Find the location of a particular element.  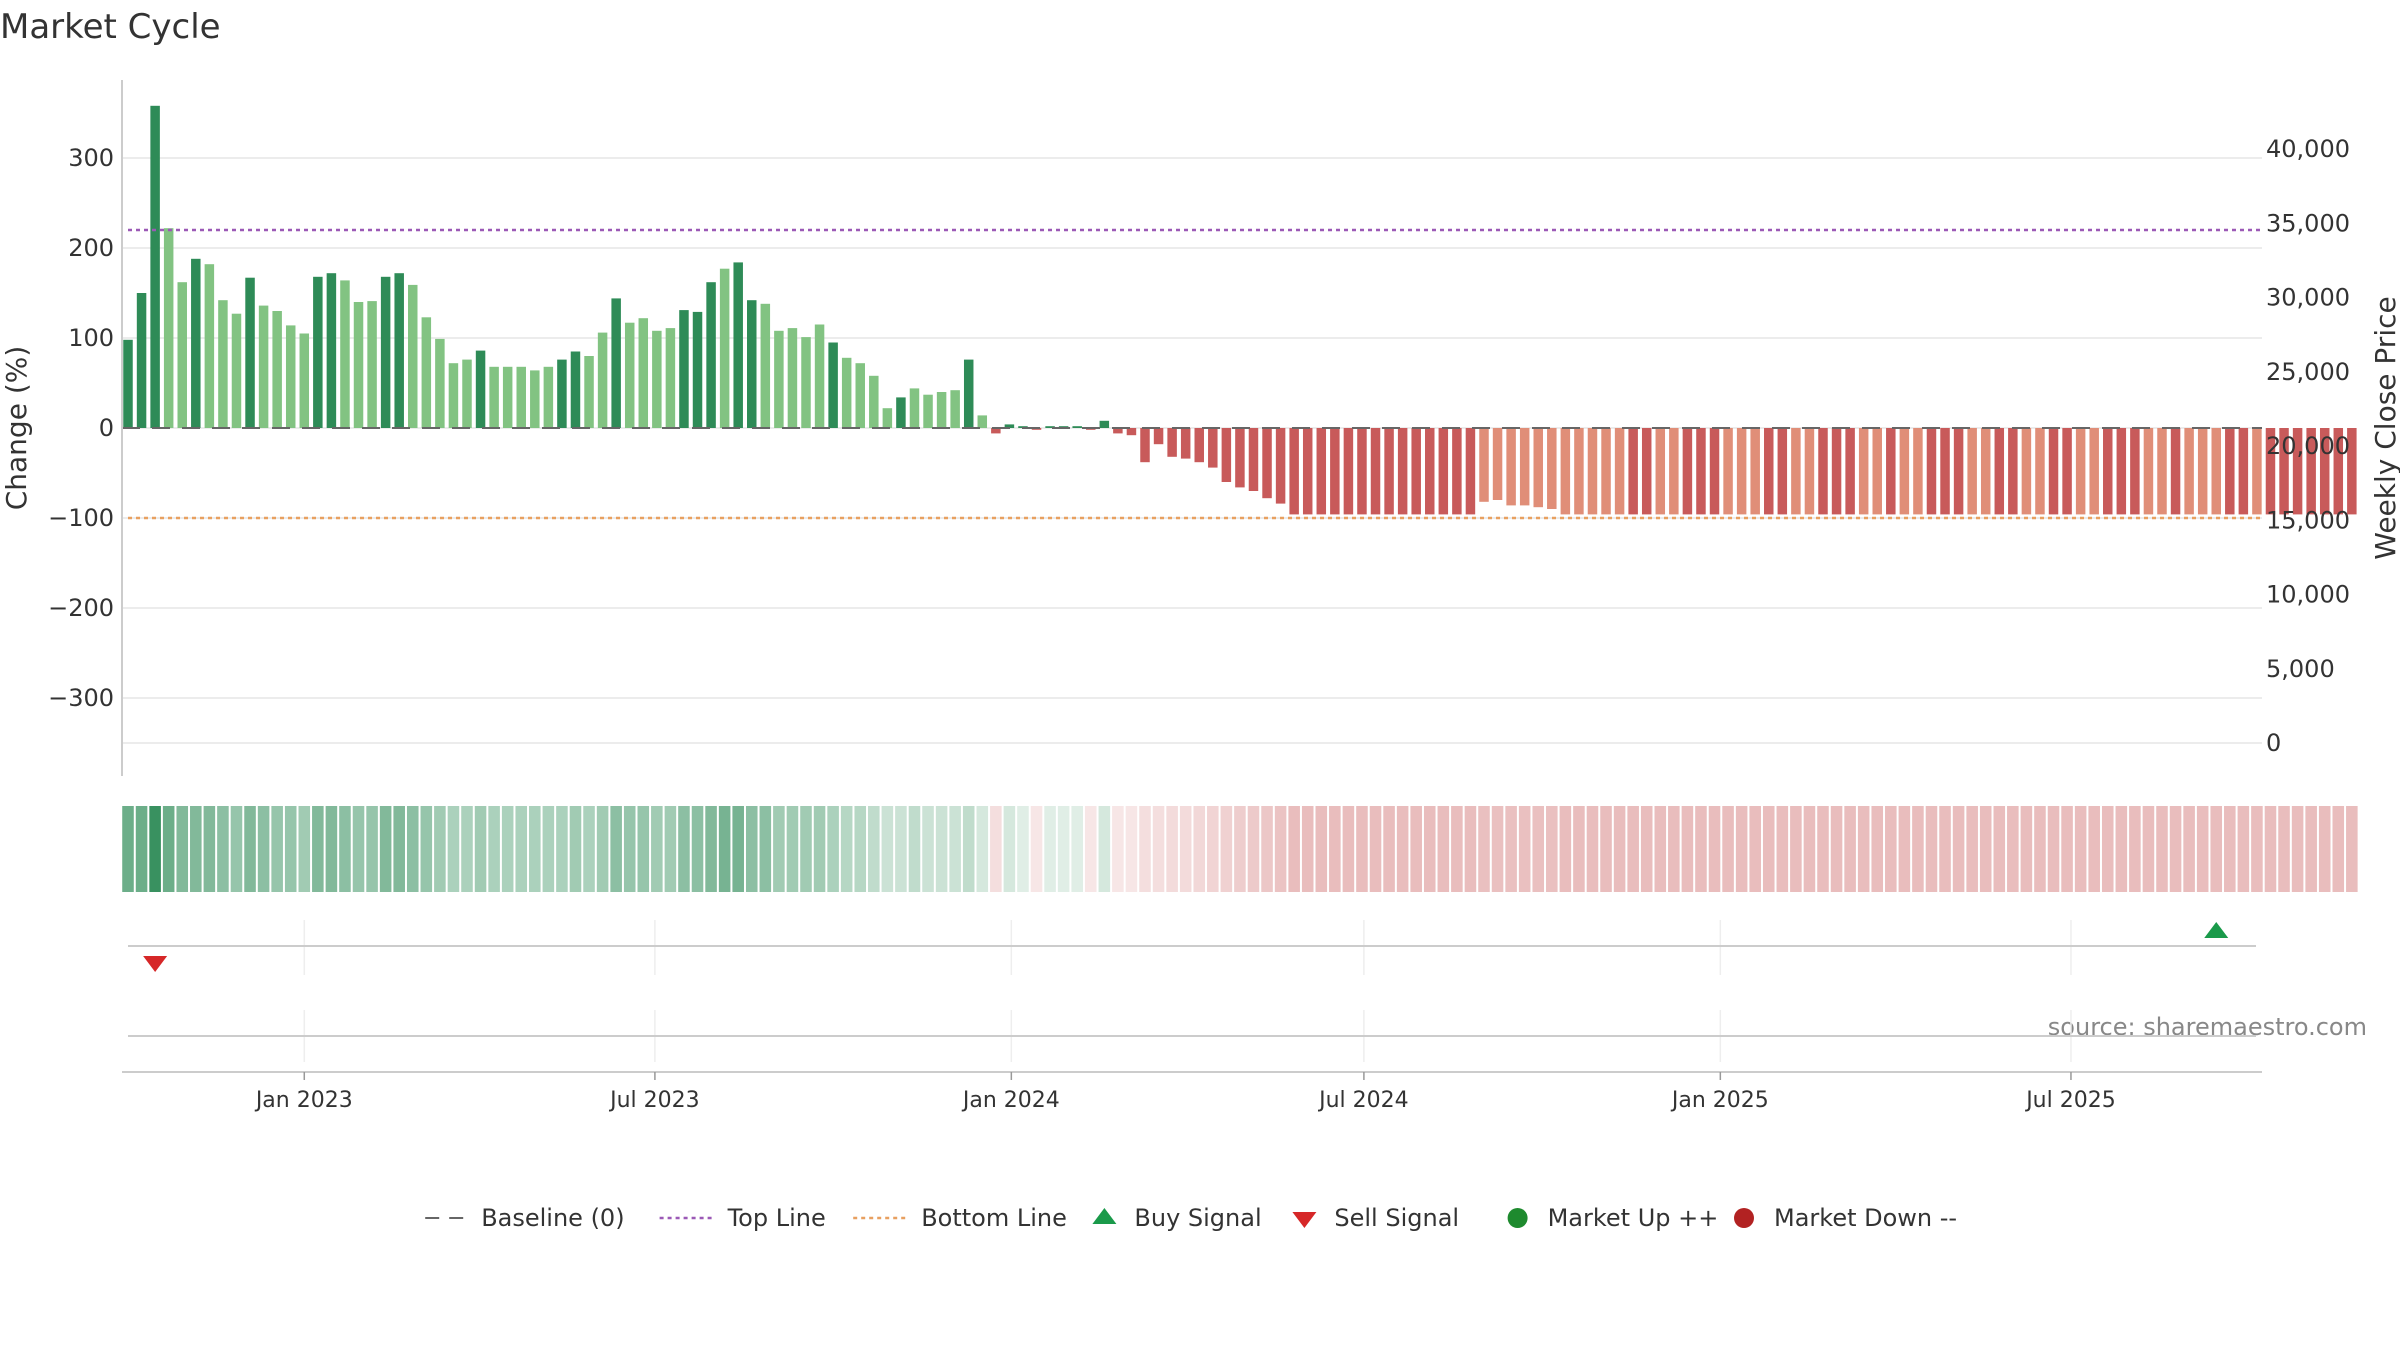

y2-tick-label: 20,000 is located at coordinates (2308, 446).